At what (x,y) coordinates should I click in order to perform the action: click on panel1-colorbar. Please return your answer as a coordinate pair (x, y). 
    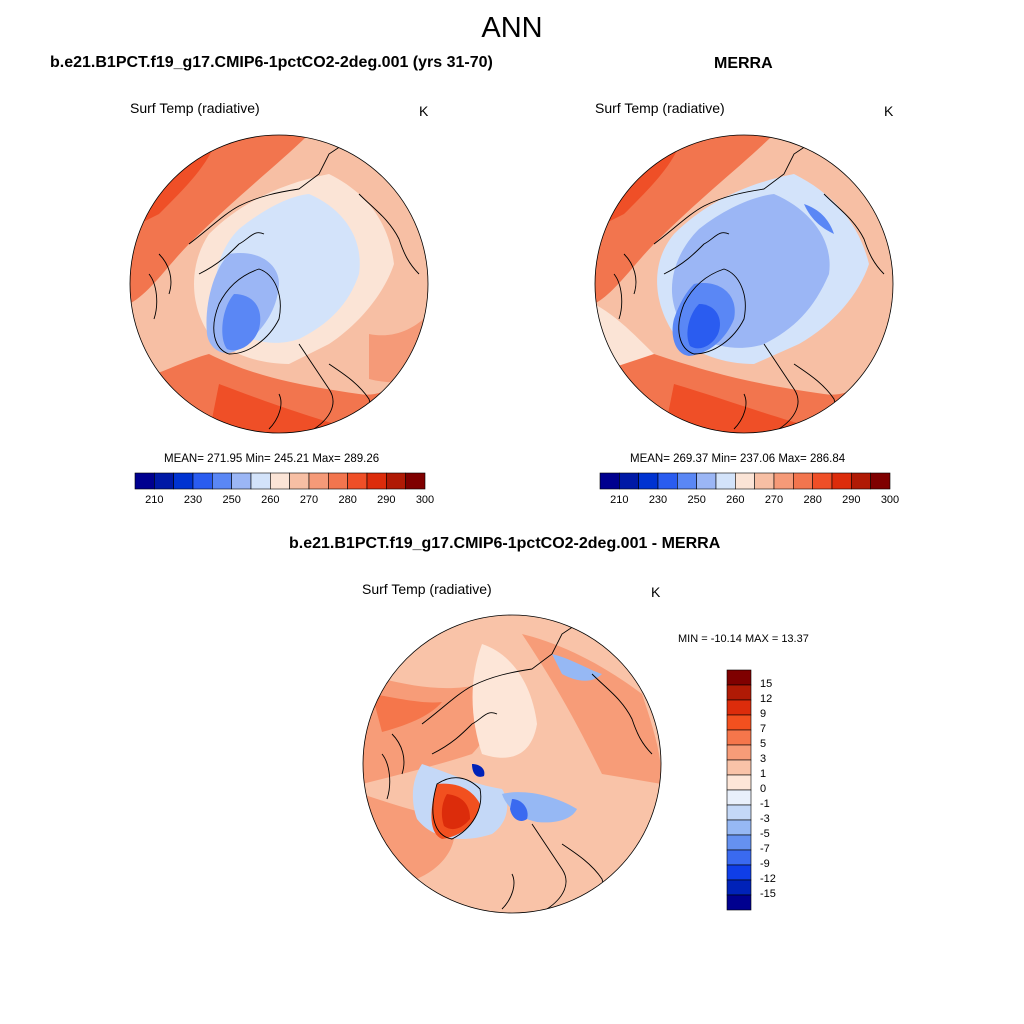
    Looking at the image, I should click on (280, 481).